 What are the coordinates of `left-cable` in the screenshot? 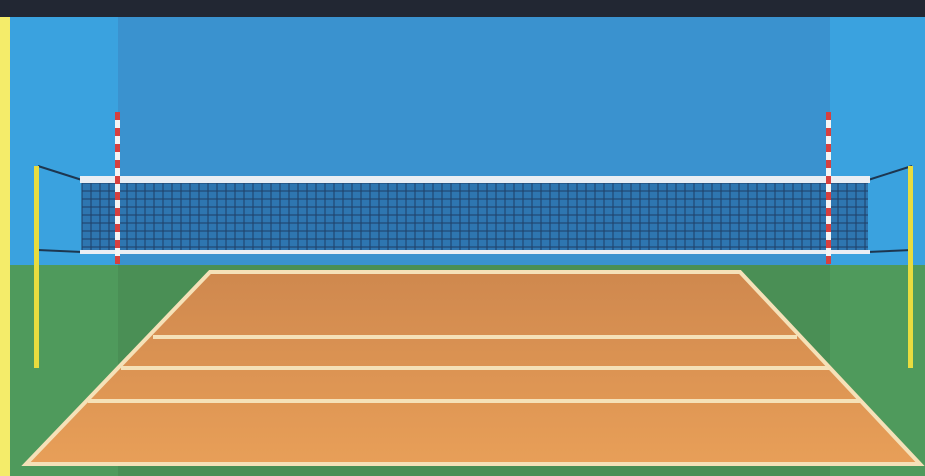 It's located at (60, 173).